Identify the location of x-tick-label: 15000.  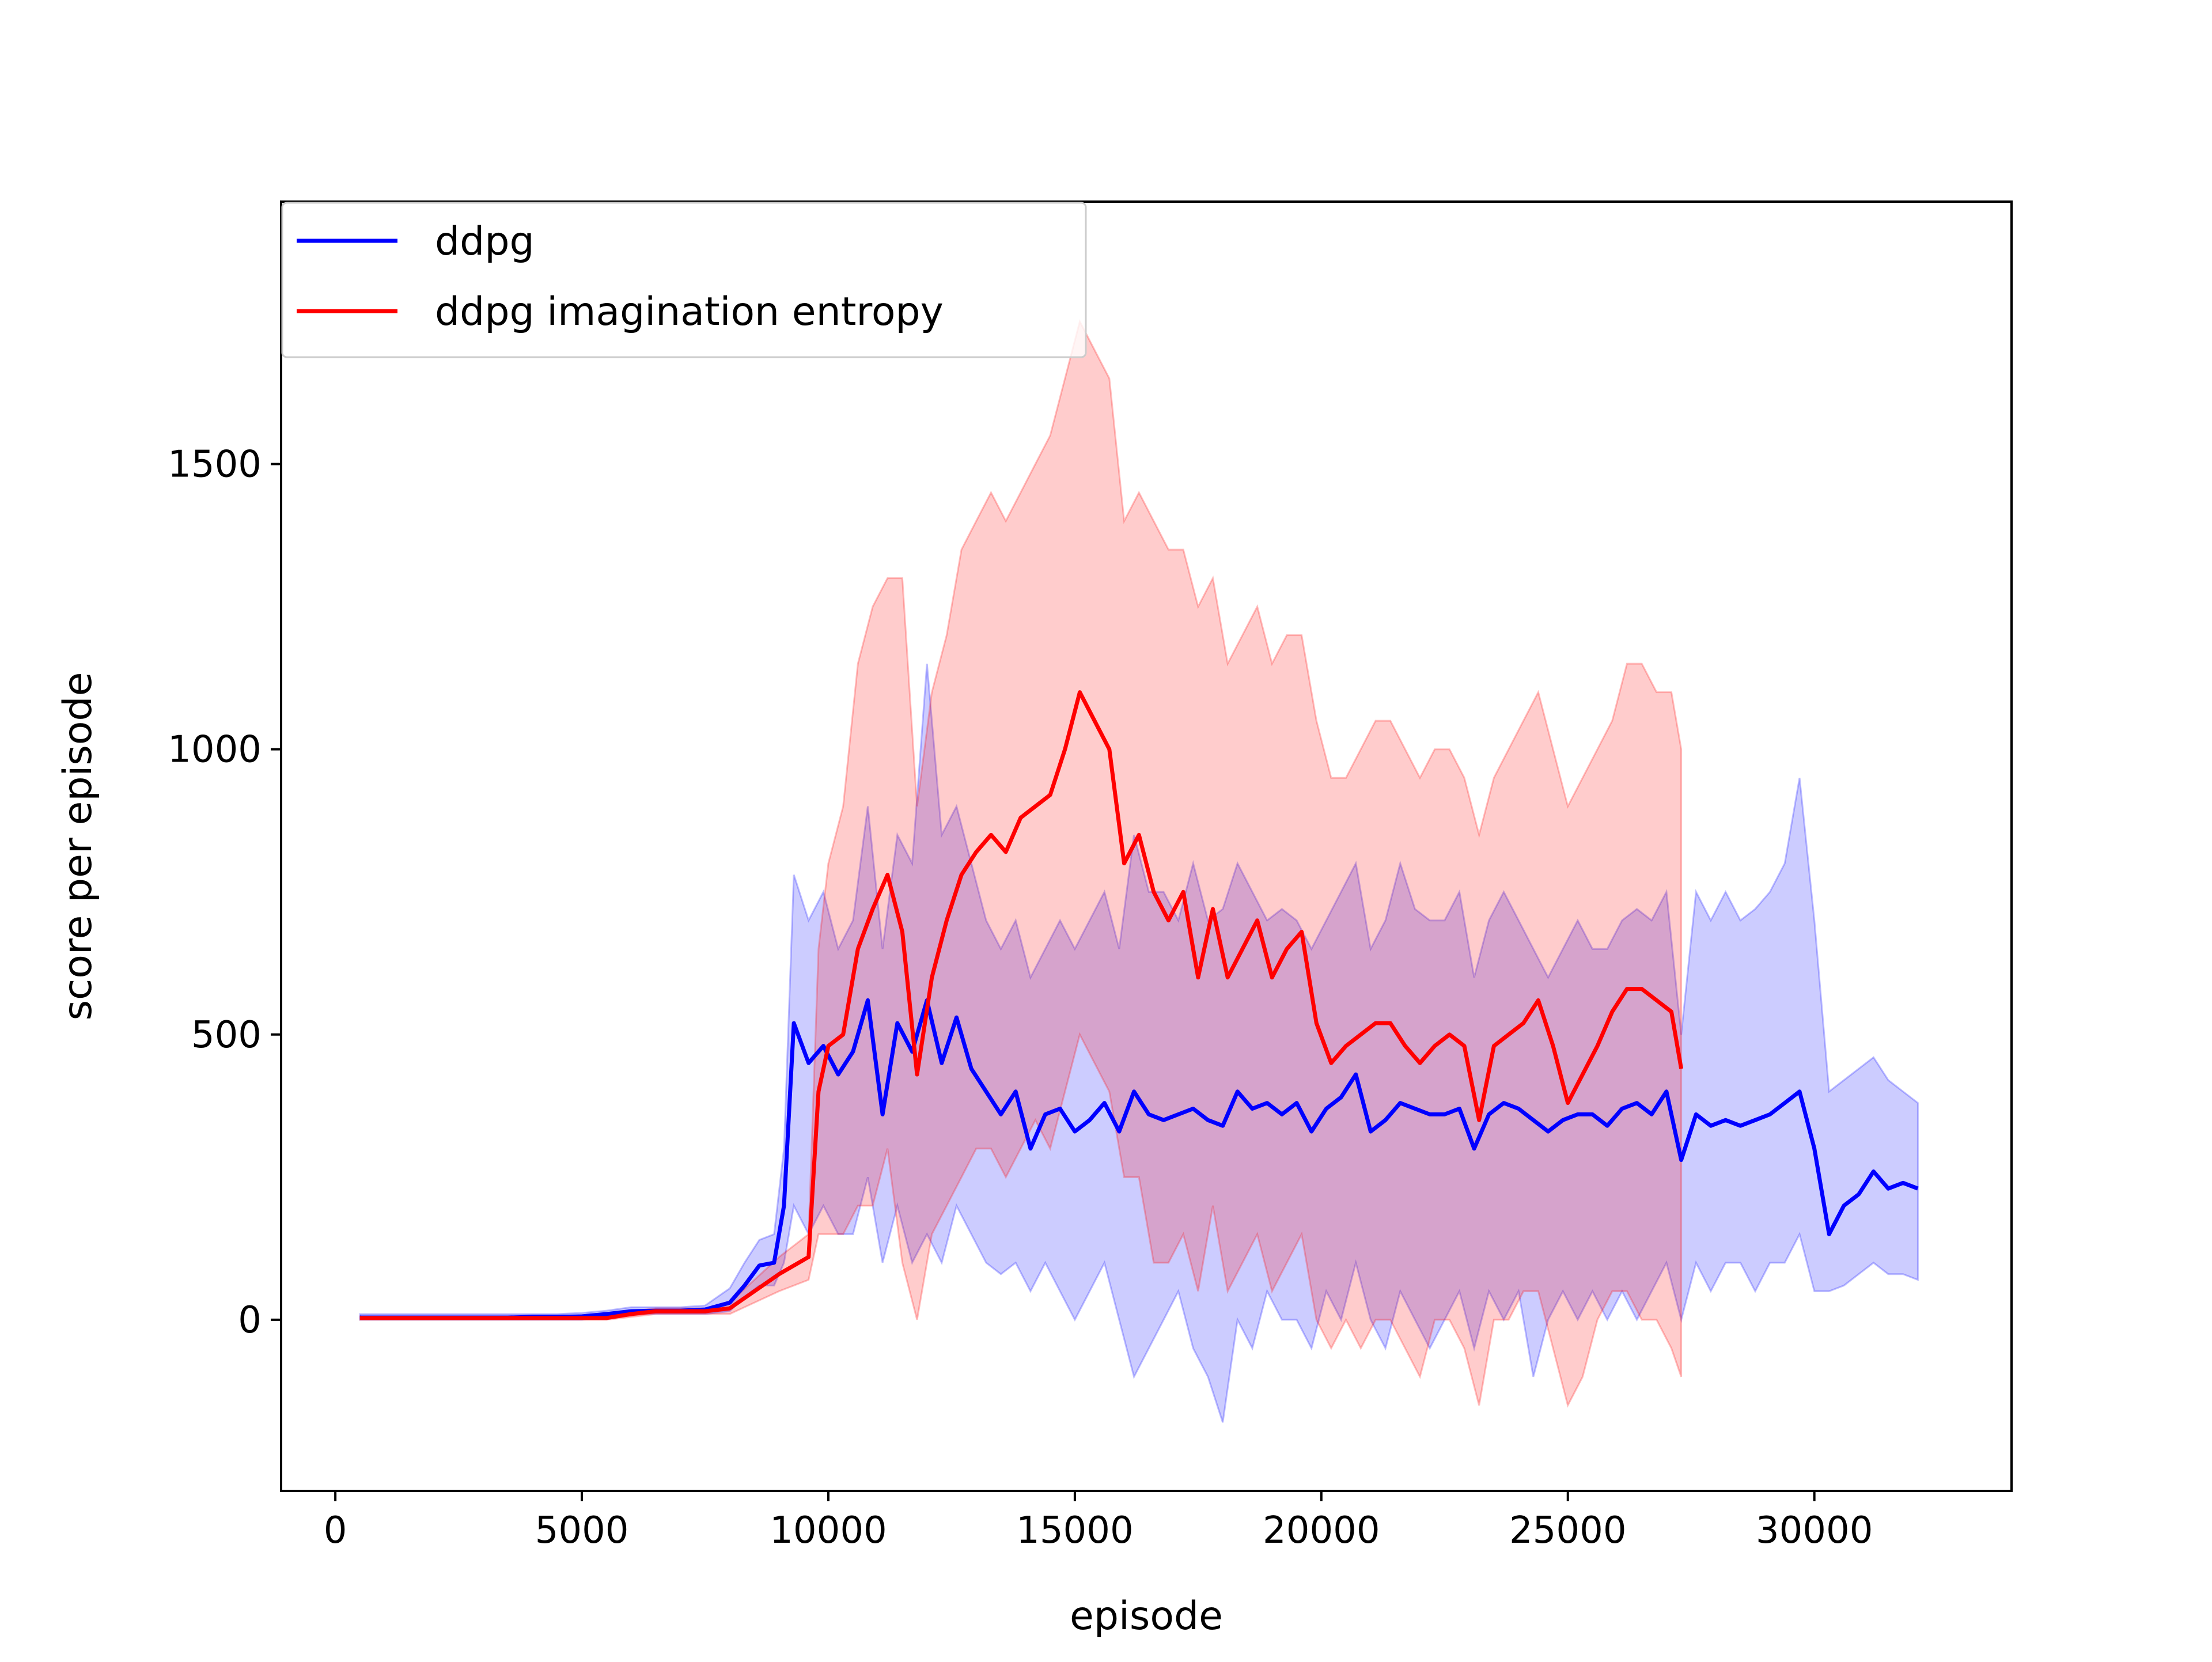
(1075, 1530).